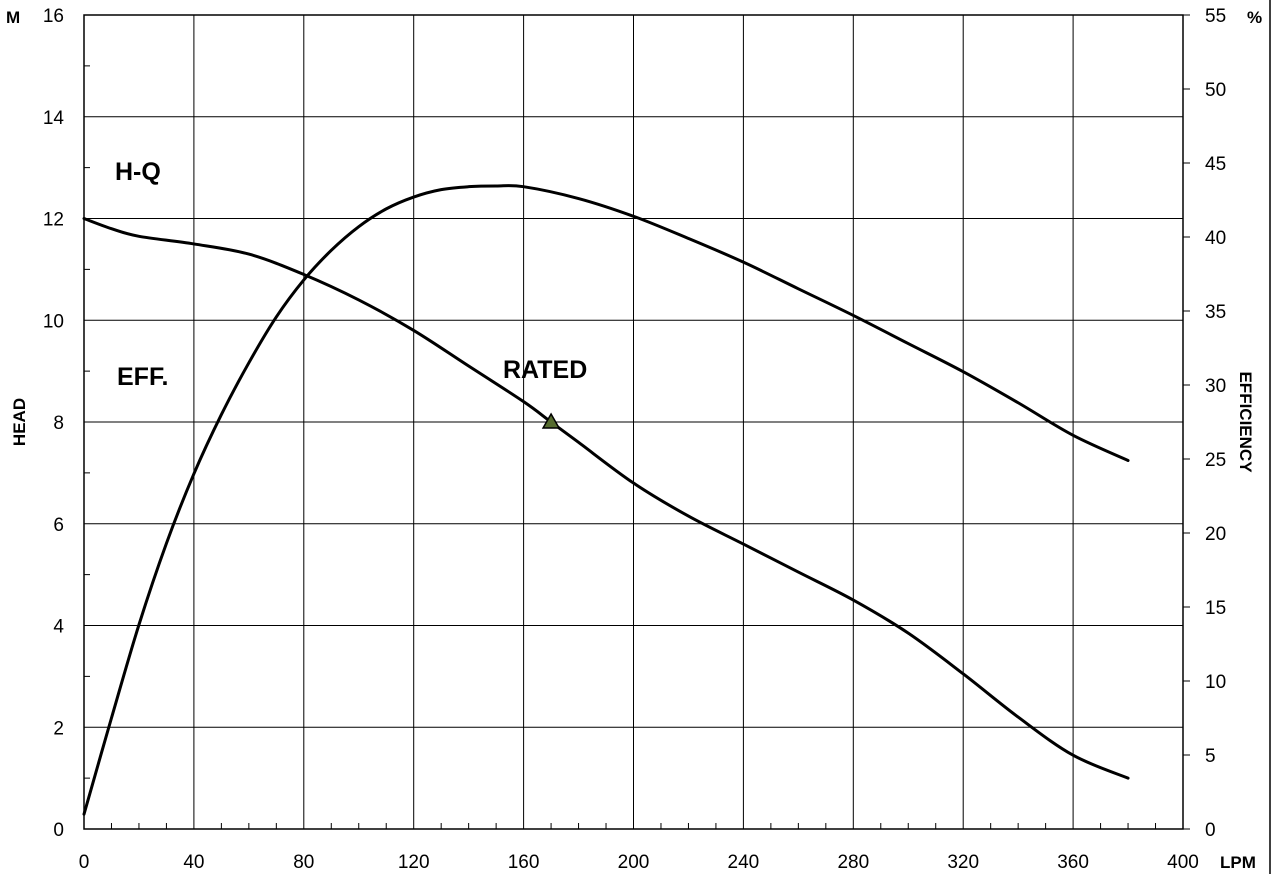 This screenshot has width=1275, height=874. I want to click on x-tick-label: 0, so click(84, 862).